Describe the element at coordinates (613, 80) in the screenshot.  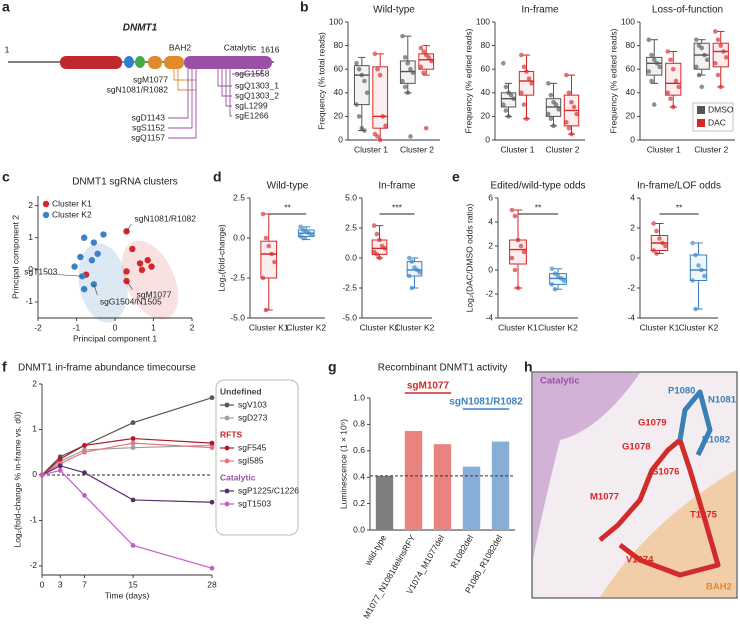
I see `y-axis-label: Frequency (% edited reads)` at that location.